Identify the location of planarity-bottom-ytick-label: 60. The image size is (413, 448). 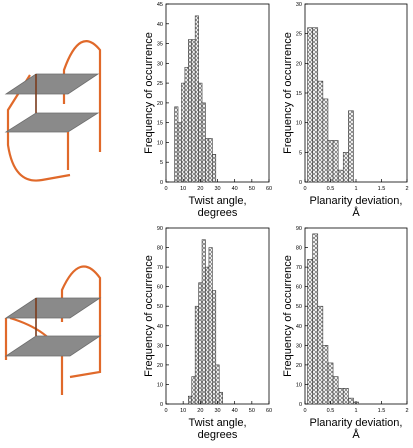
(299, 288).